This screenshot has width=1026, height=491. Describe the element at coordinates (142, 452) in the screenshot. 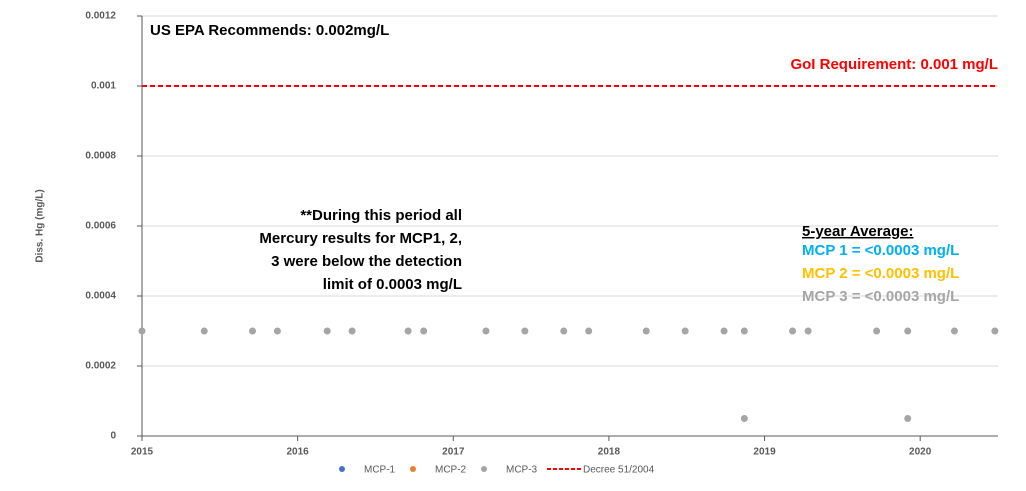

I see `x-tick-label: 2015` at that location.